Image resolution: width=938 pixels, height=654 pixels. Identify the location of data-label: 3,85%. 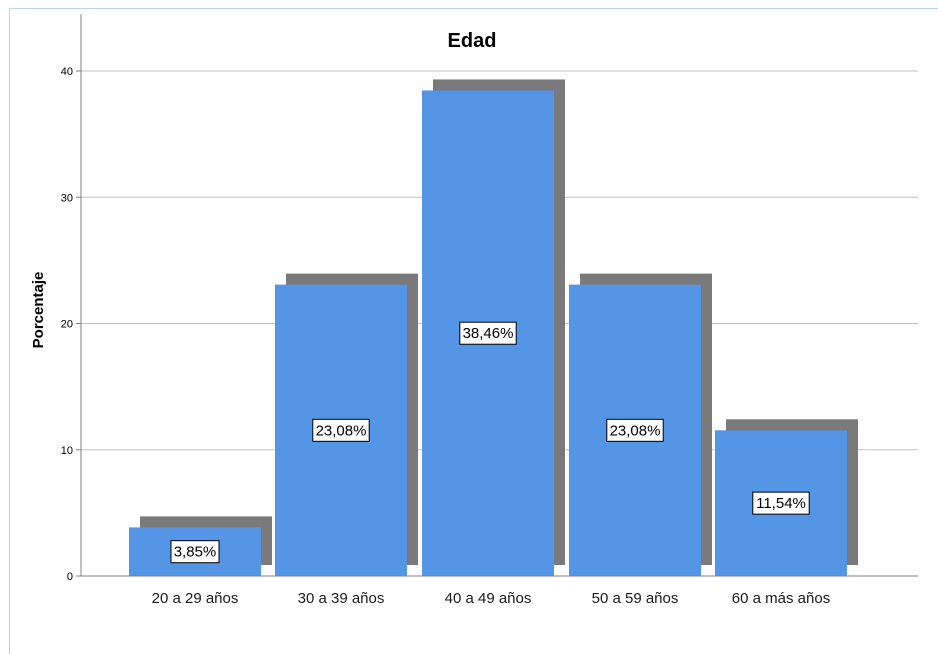
(195, 552).